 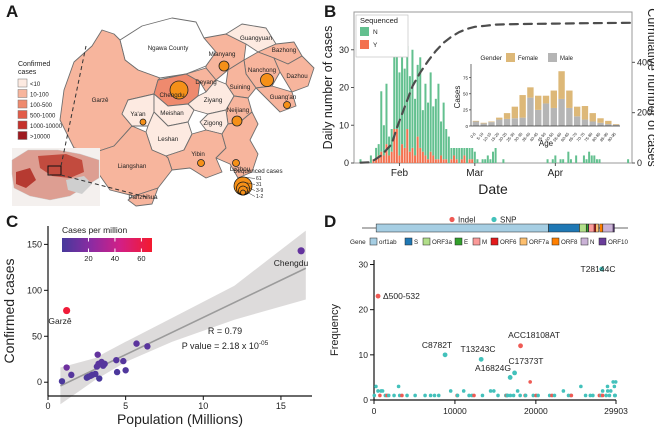 What do you see at coordinates (388, 242) in the screenshot?
I see `gene-legend-label-orf1ab: orf1ab` at bounding box center [388, 242].